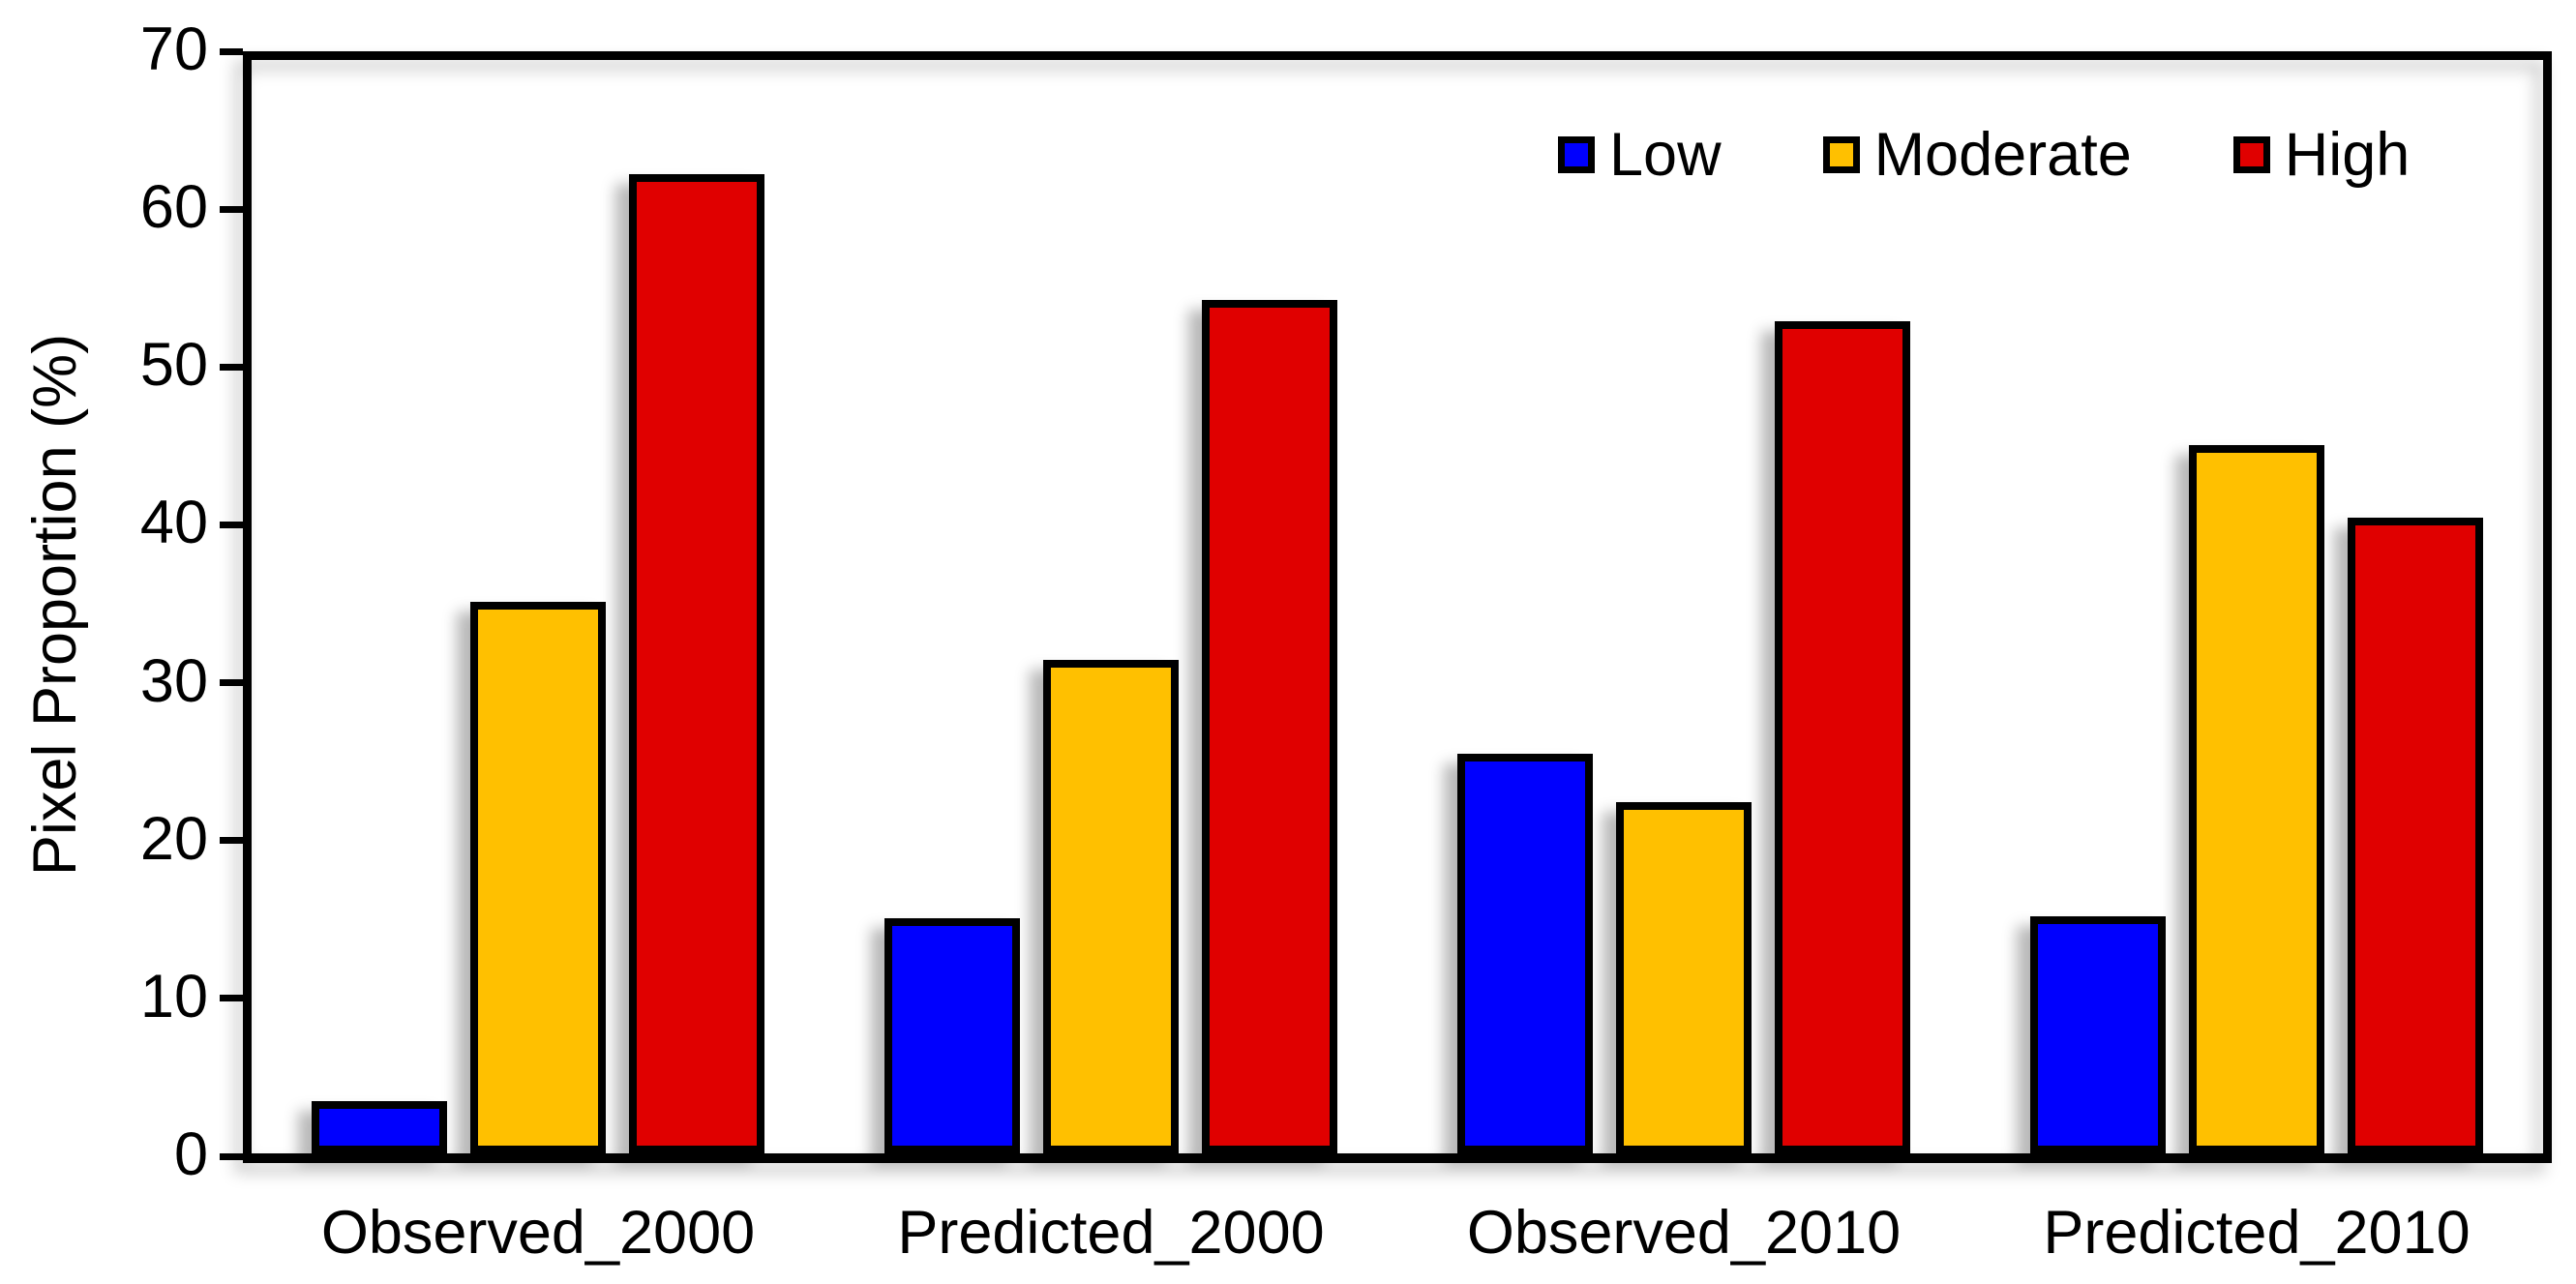 The height and width of the screenshot is (1284, 2576). What do you see at coordinates (1684, 977) in the screenshot?
I see `bar-moderate-observed_2010` at bounding box center [1684, 977].